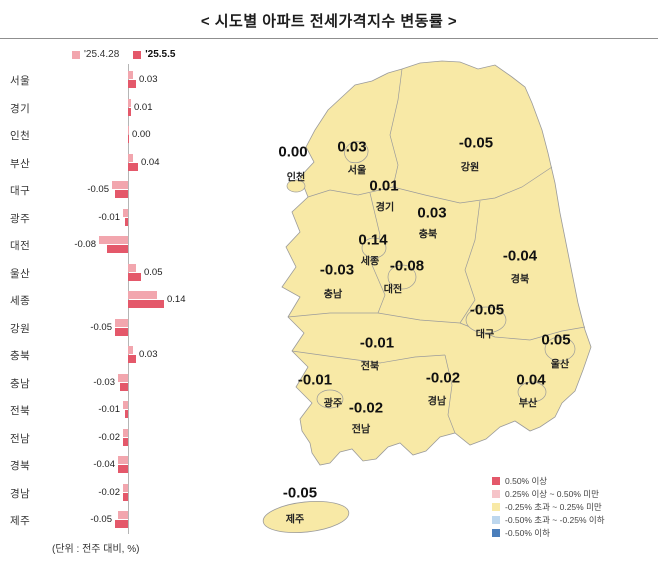 This screenshot has width=658, height=585. I want to click on map-region-label-대전: 대전, so click(393, 290).